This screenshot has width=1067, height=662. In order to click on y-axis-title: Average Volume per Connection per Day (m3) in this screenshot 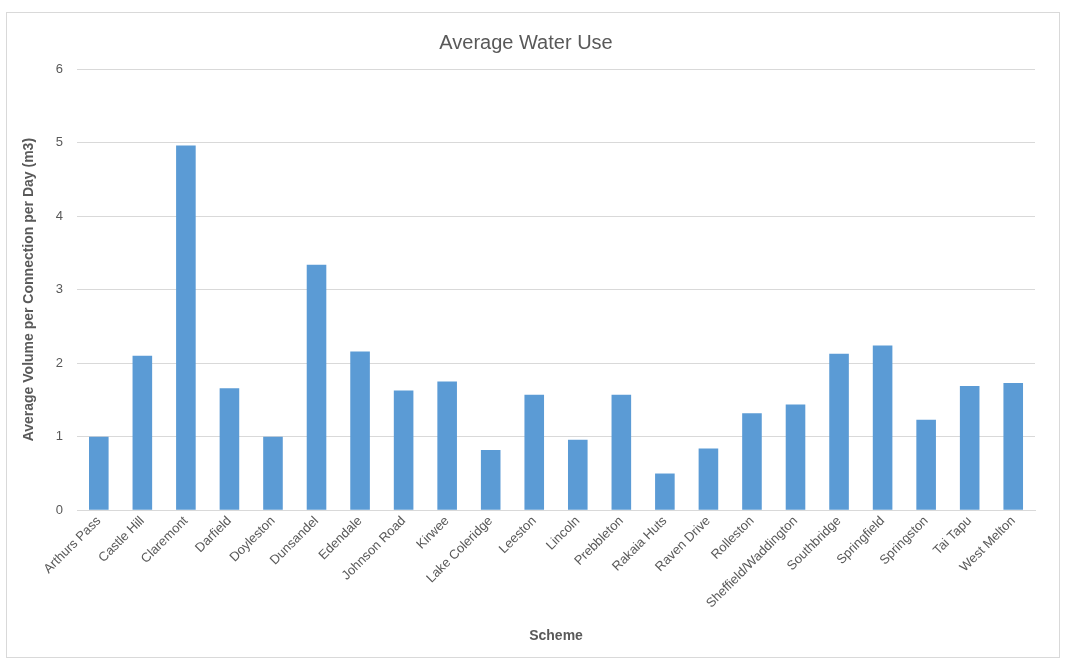, I will do `click(28, 289)`.